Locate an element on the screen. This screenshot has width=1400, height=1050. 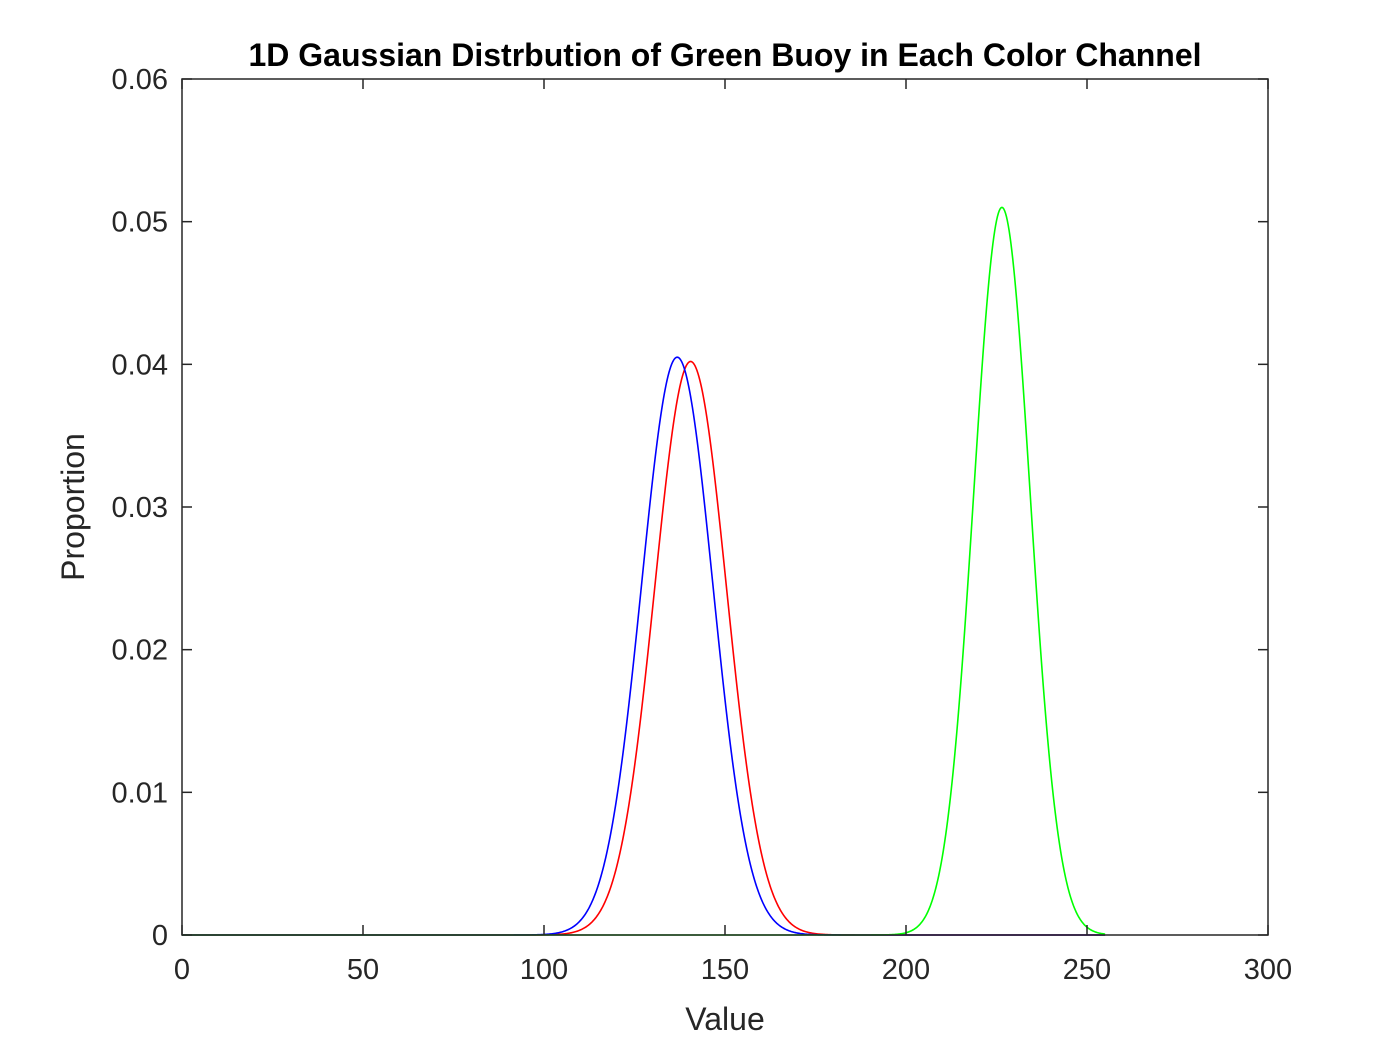
y-tick-label: 0.04 is located at coordinates (140, 365).